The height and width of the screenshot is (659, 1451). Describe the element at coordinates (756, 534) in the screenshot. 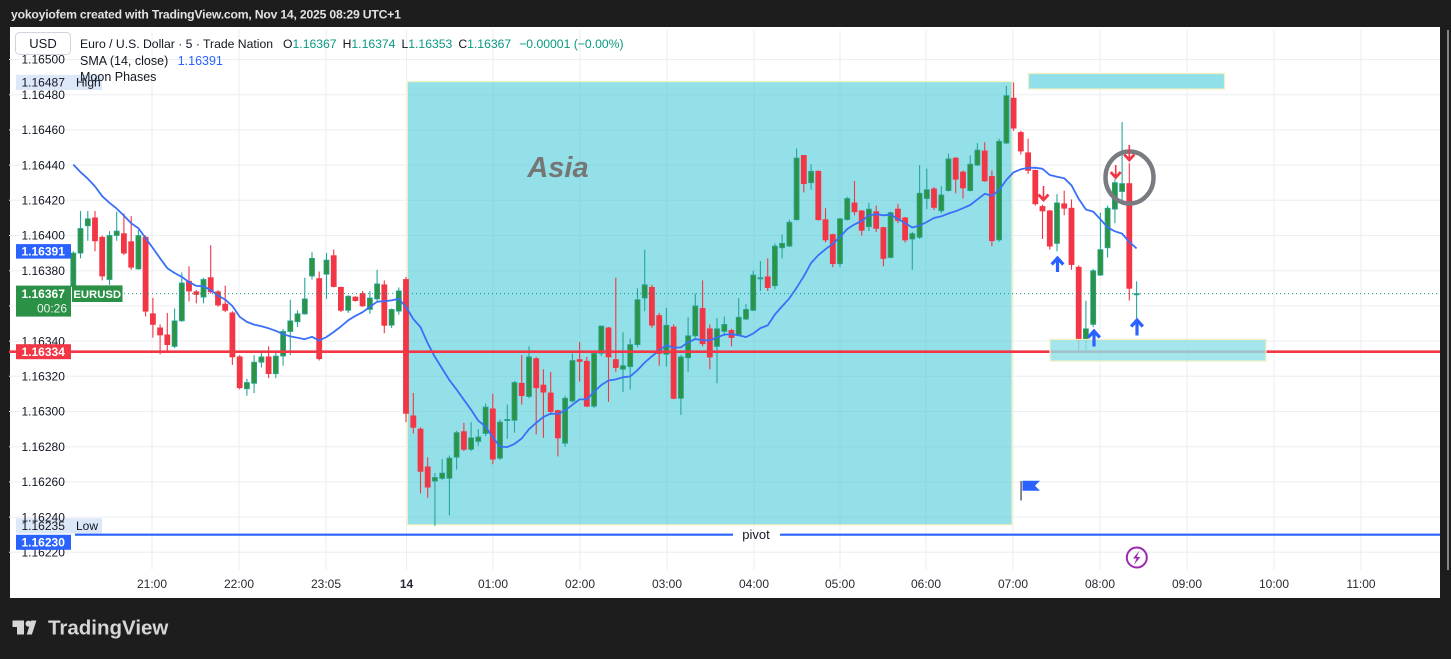

I see `svg-text: pivot` at that location.